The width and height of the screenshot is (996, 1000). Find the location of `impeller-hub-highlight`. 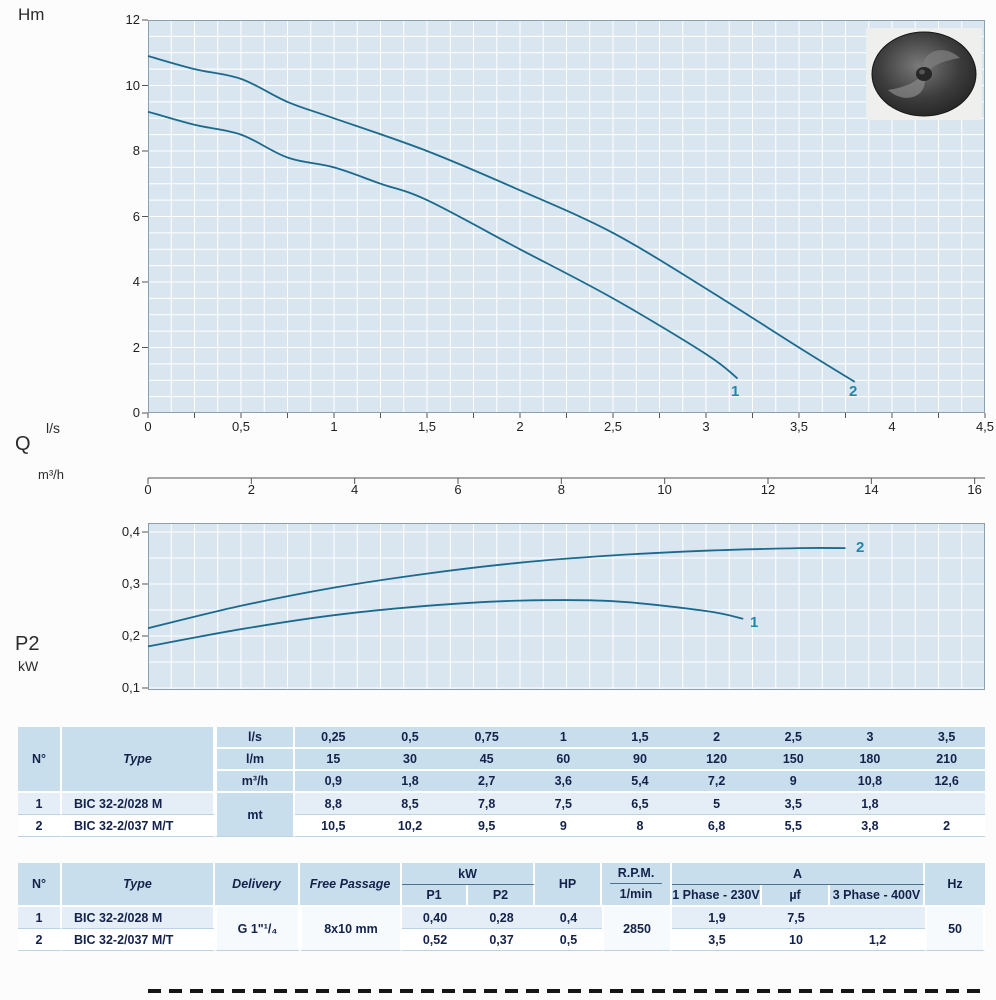

impeller-hub-highlight is located at coordinates (922, 72).